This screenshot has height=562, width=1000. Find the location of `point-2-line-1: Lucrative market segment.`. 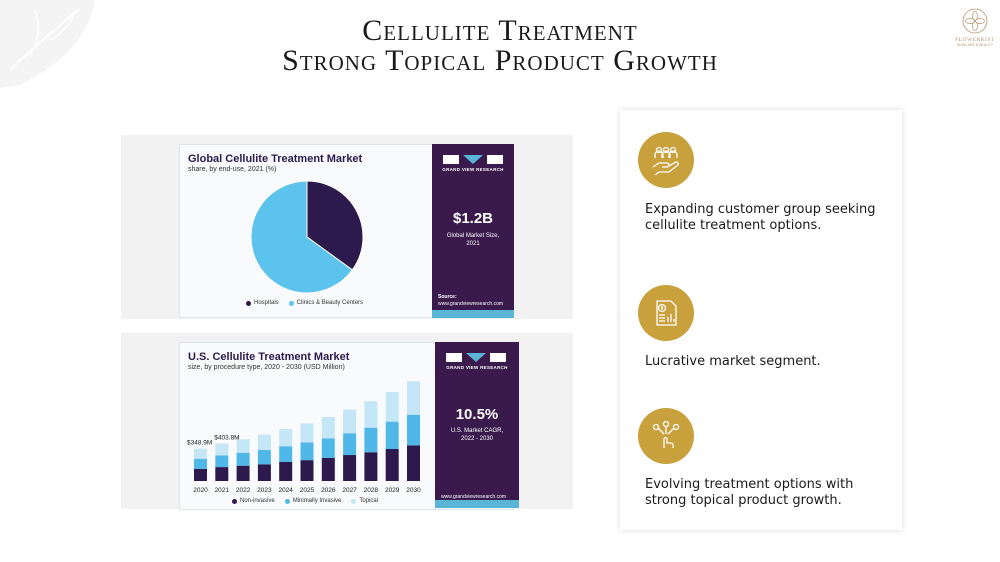

point-2-line-1: Lucrative market segment. is located at coordinates (733, 361).